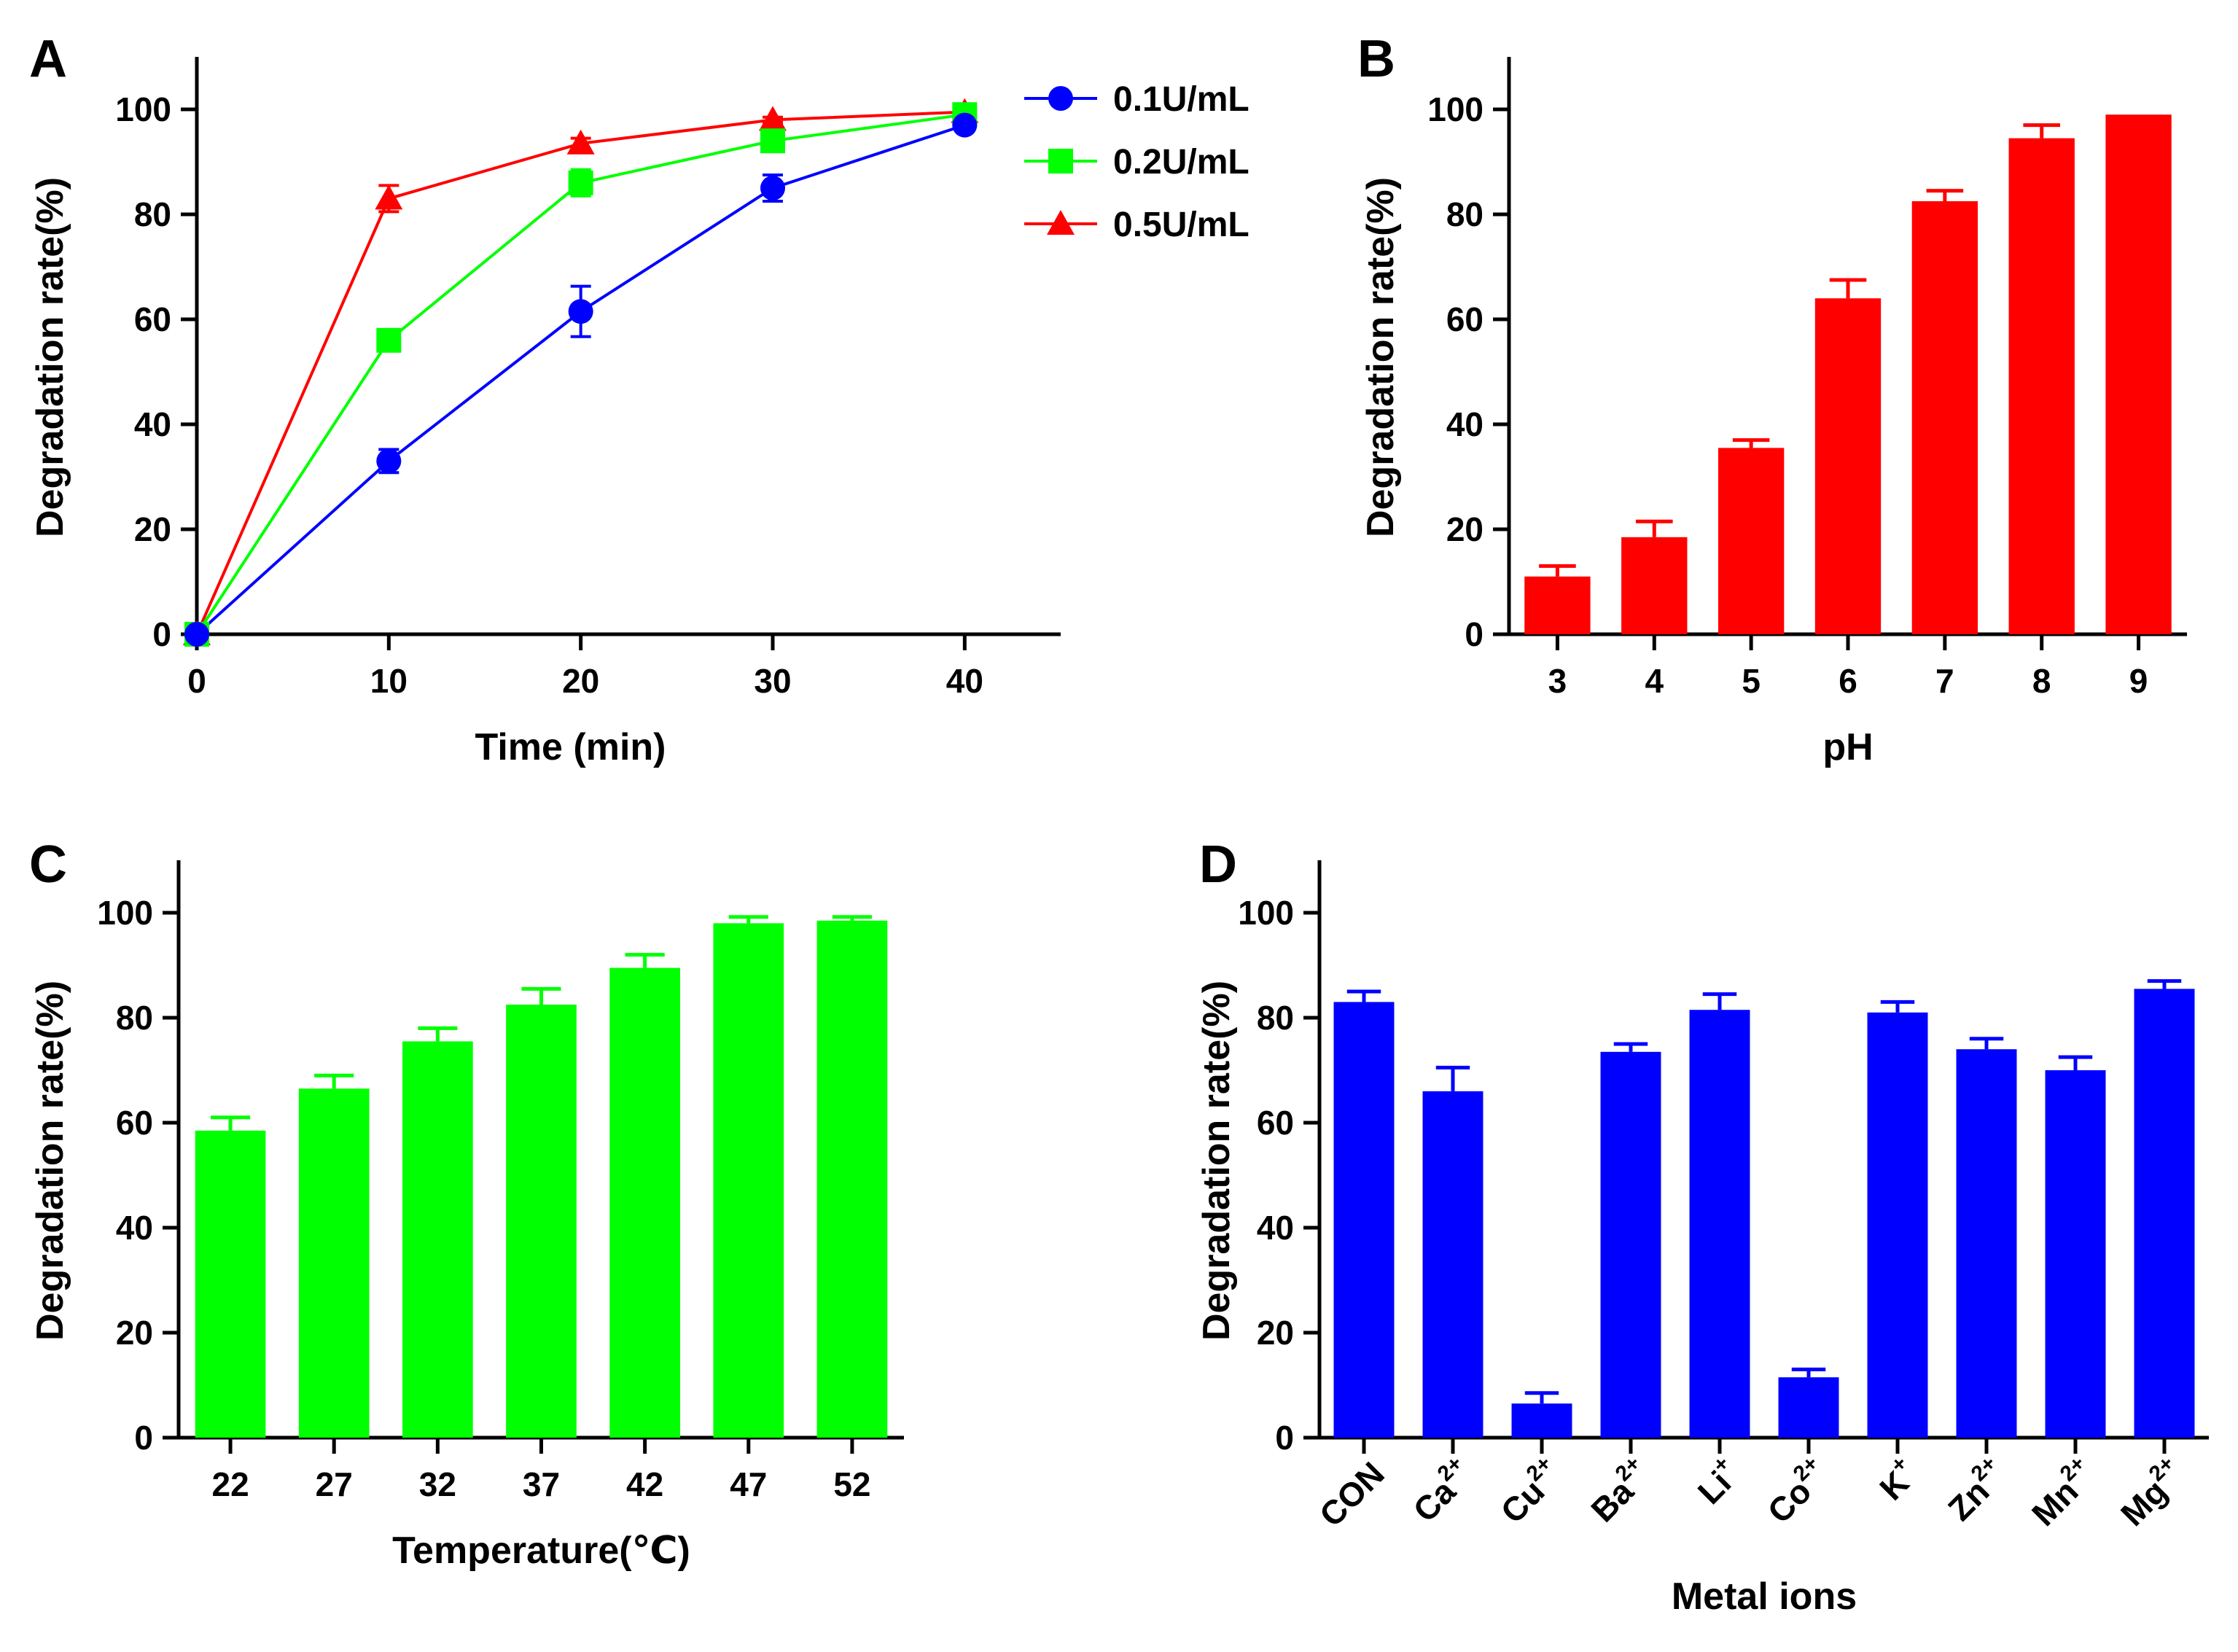 The height and width of the screenshot is (1652, 2238). What do you see at coordinates (1848, 681) in the screenshot?
I see `x-tick-label: 6` at bounding box center [1848, 681].